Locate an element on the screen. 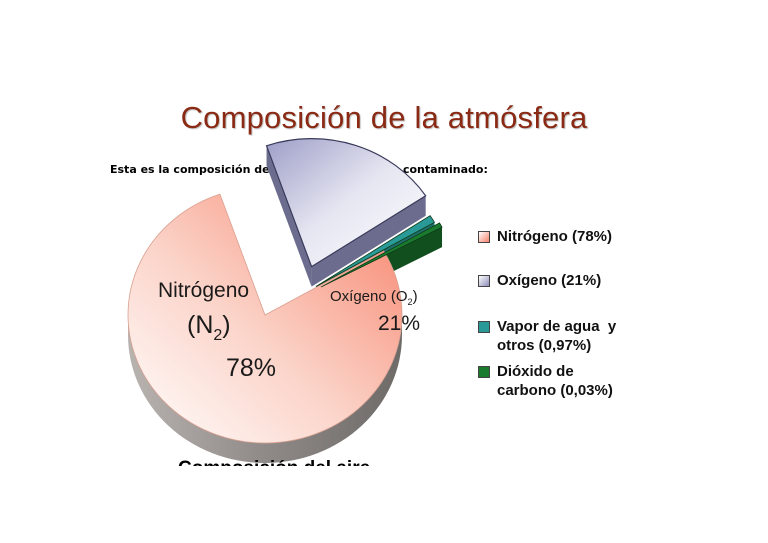 The image size is (768, 543). slice-label-nitrogeno-formula: (N2) is located at coordinates (209, 327).